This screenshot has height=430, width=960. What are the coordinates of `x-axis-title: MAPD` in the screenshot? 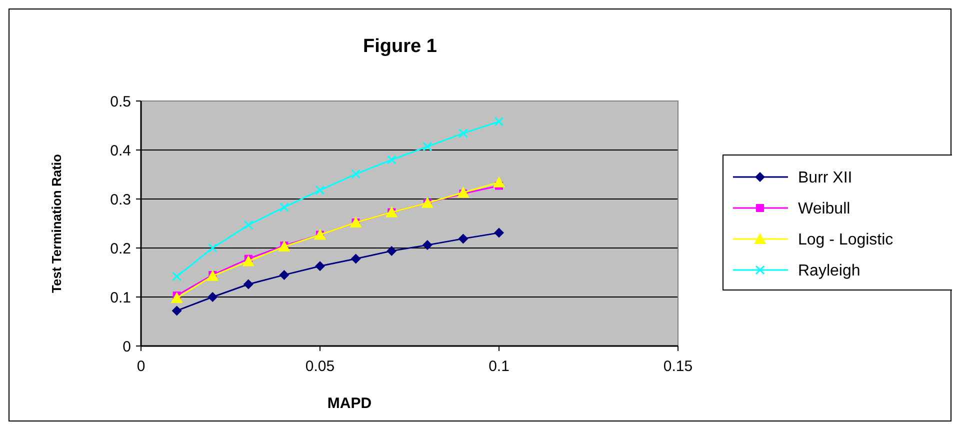 It's located at (349, 403).